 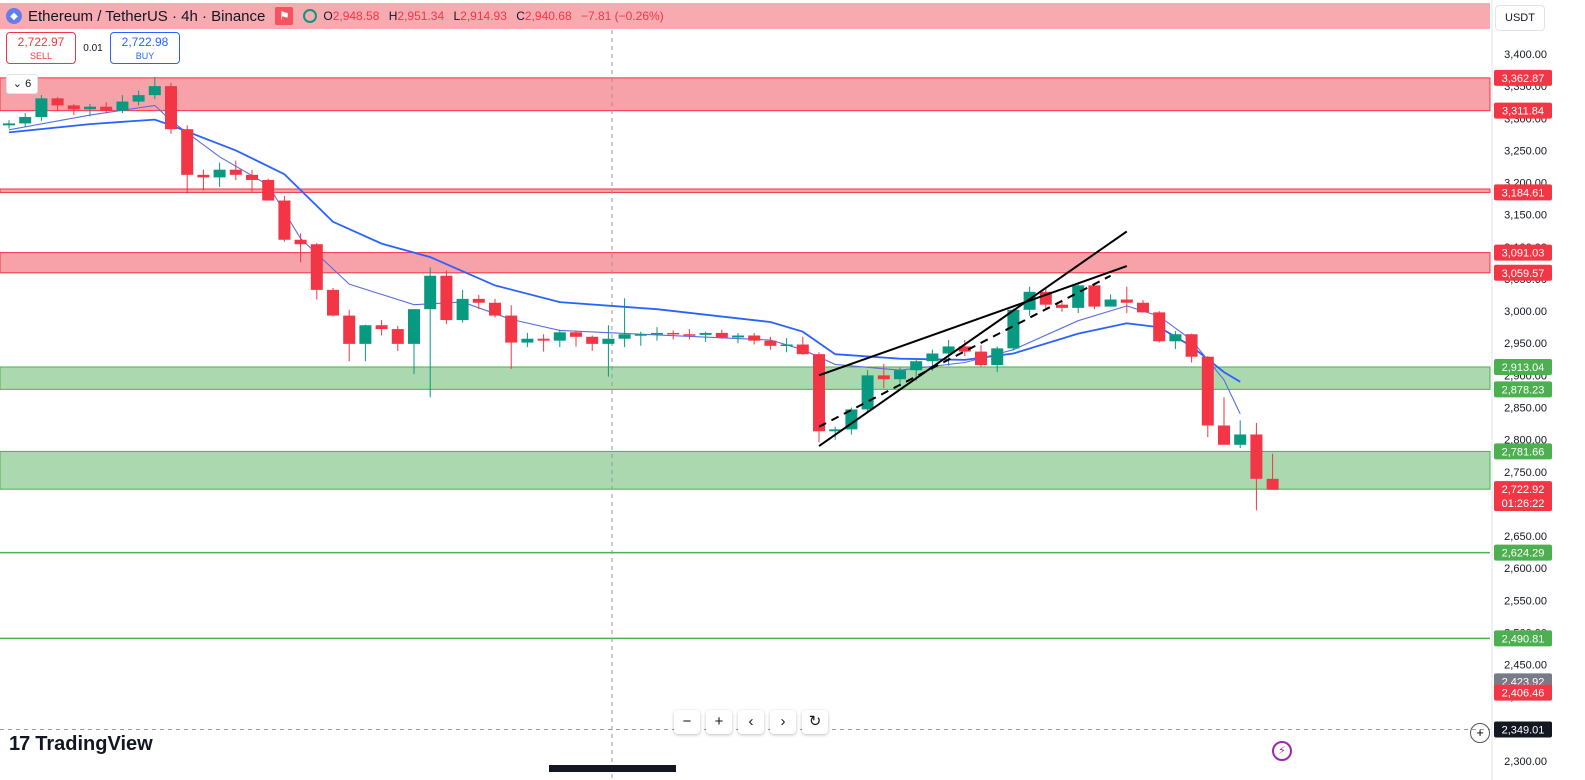 What do you see at coordinates (421, 16) in the screenshot?
I see `high-value: 2,951.34` at bounding box center [421, 16].